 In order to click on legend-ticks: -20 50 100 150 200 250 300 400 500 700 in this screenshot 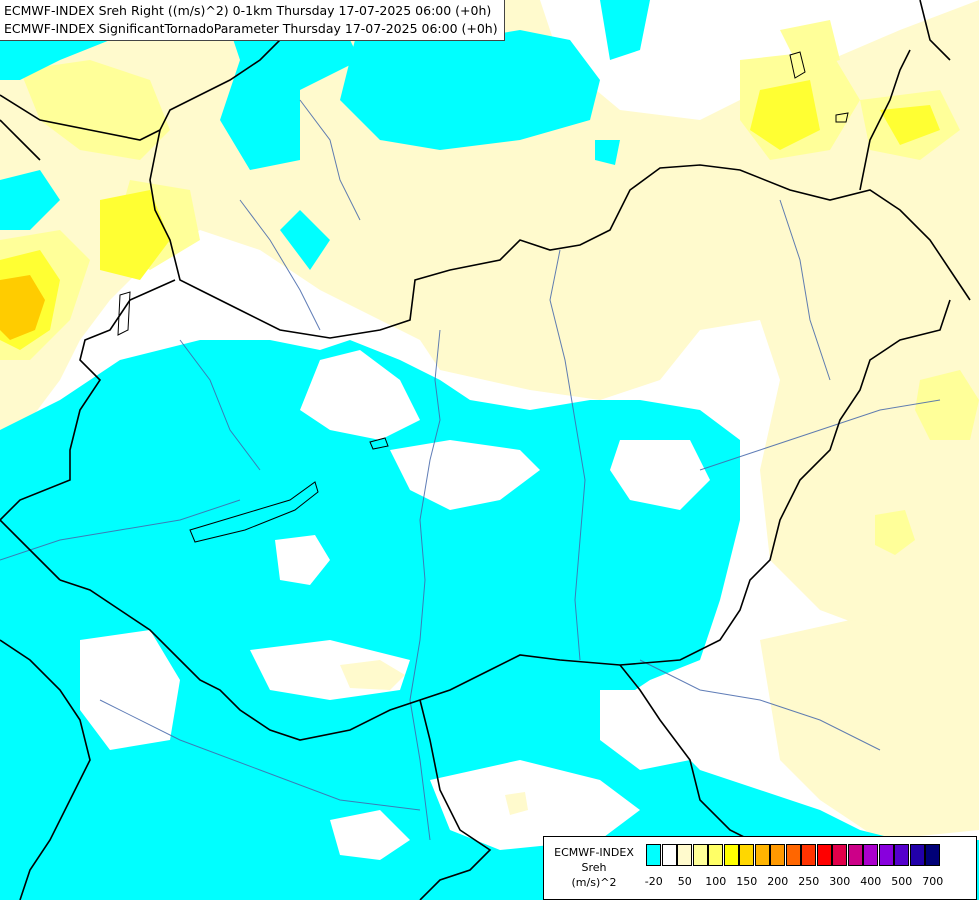, I will do `click(760, 883)`.